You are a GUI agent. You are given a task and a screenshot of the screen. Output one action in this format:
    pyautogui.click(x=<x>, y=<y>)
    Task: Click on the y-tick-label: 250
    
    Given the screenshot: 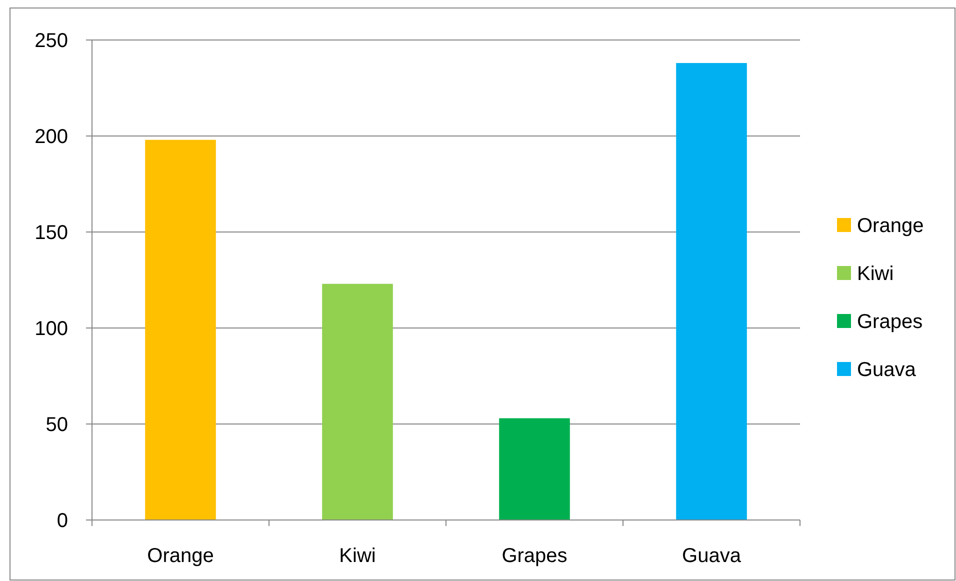 What is the action you would take?
    pyautogui.click(x=51, y=41)
    